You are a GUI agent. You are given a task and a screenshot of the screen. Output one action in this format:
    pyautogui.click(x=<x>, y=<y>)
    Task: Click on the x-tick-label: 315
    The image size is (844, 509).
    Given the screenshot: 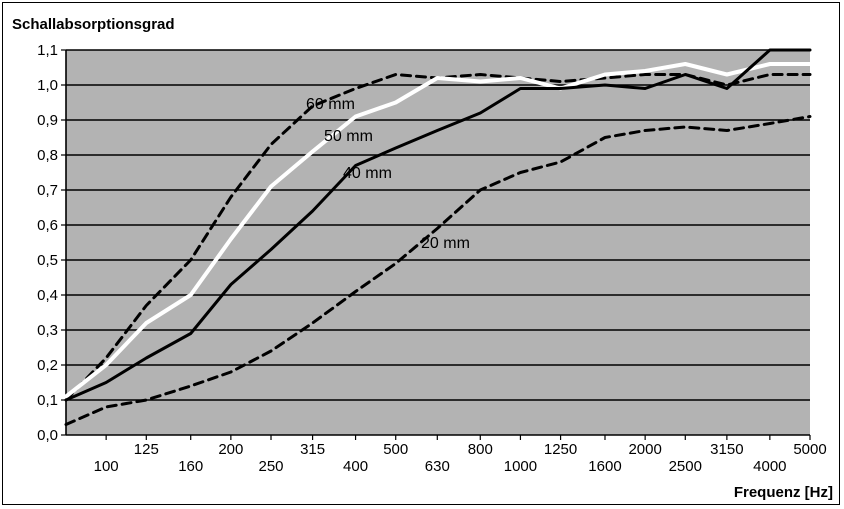 What is the action you would take?
    pyautogui.click(x=312, y=449)
    